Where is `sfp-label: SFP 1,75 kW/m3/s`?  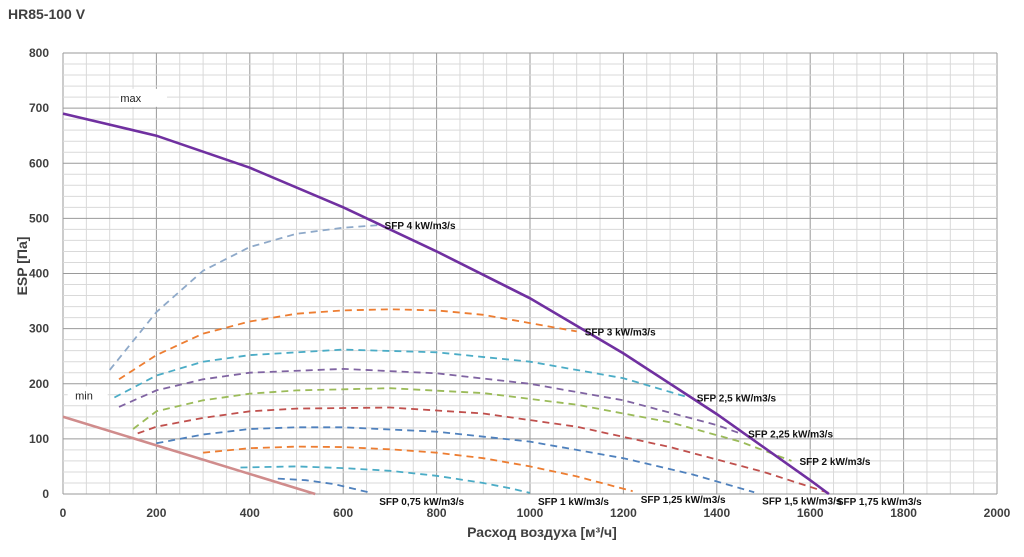
sfp-label: SFP 1,75 kW/m3/s is located at coordinates (879, 502).